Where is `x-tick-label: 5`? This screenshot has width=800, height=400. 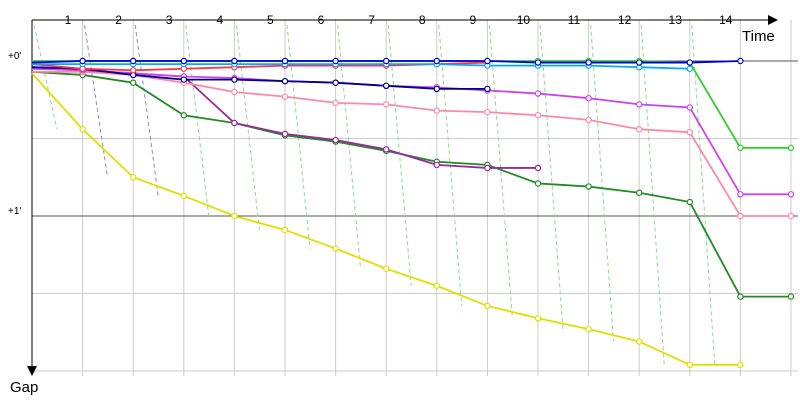 x-tick-label: 5 is located at coordinates (270, 20).